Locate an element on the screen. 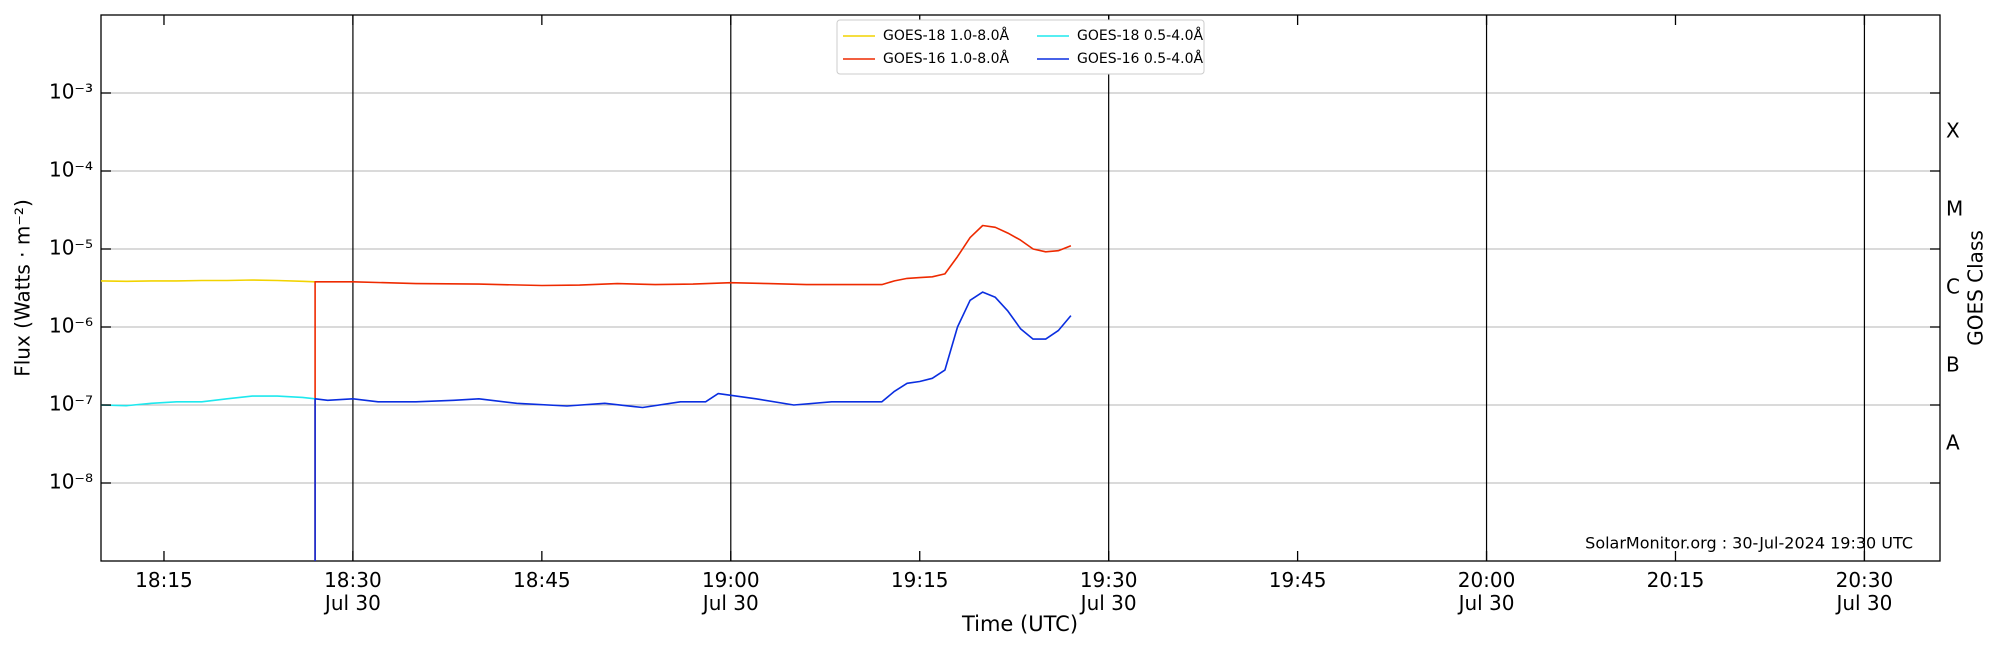 The height and width of the screenshot is (650, 2000). y-tick-label: 10⁻⁸ is located at coordinates (71, 482).